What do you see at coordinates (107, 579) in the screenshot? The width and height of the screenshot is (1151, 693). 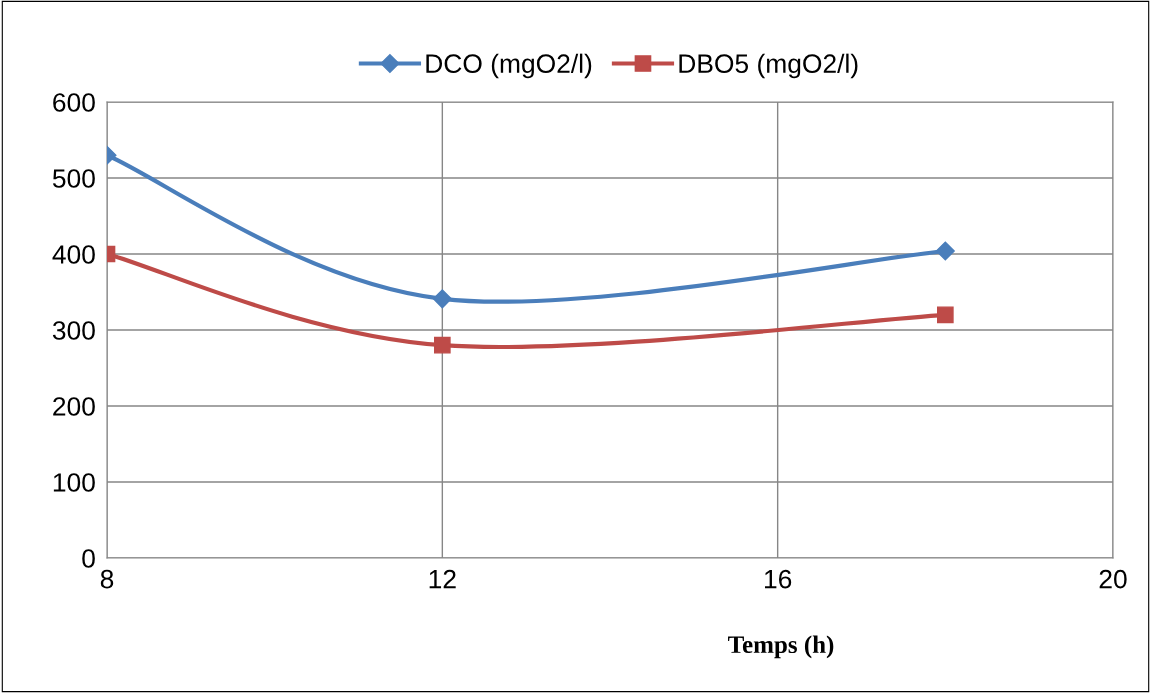 I see `x-tick-label: 8` at bounding box center [107, 579].